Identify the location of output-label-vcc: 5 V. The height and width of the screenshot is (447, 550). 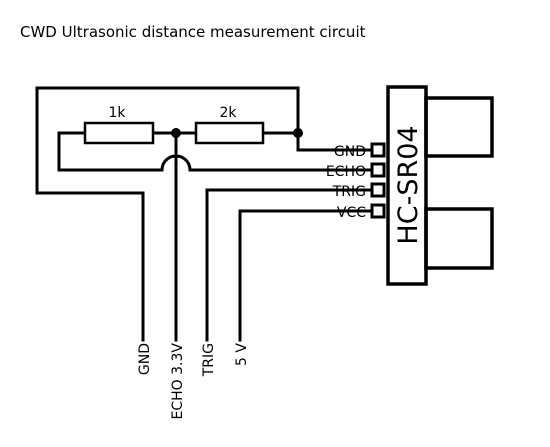
(242, 354).